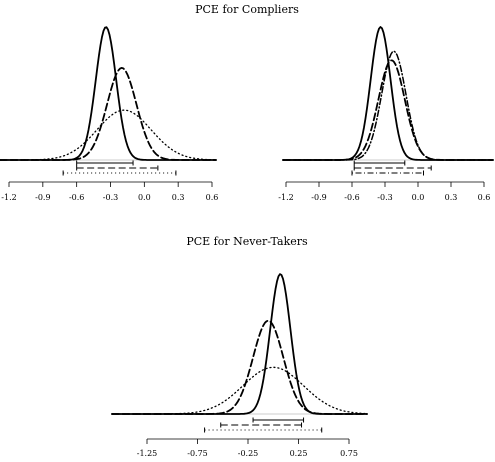 The height and width of the screenshot is (462, 495). I want to click on x-tick-label: 0.25, so click(299, 453).